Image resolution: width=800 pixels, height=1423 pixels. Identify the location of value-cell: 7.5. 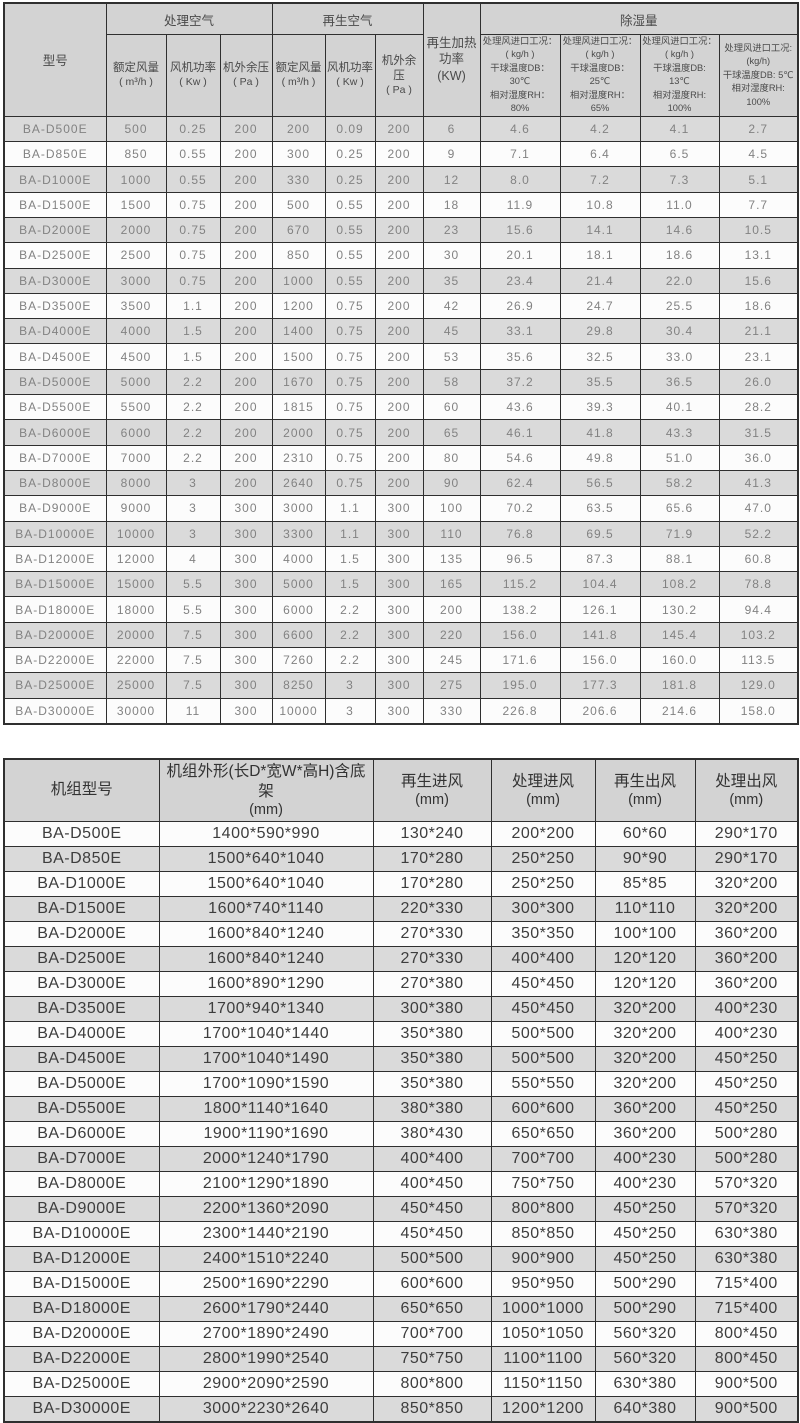
(193, 635).